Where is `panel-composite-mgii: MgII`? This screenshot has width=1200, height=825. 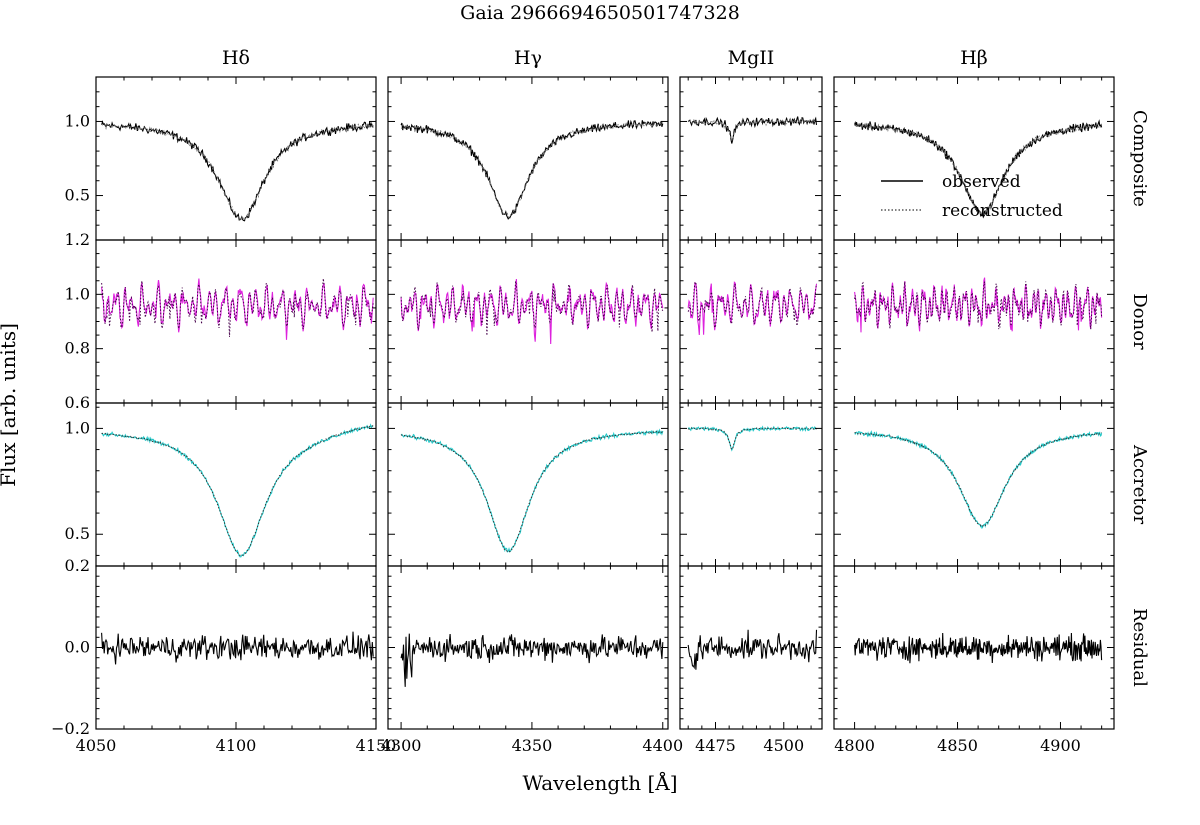 panel-composite-mgii: MgII is located at coordinates (751, 144).